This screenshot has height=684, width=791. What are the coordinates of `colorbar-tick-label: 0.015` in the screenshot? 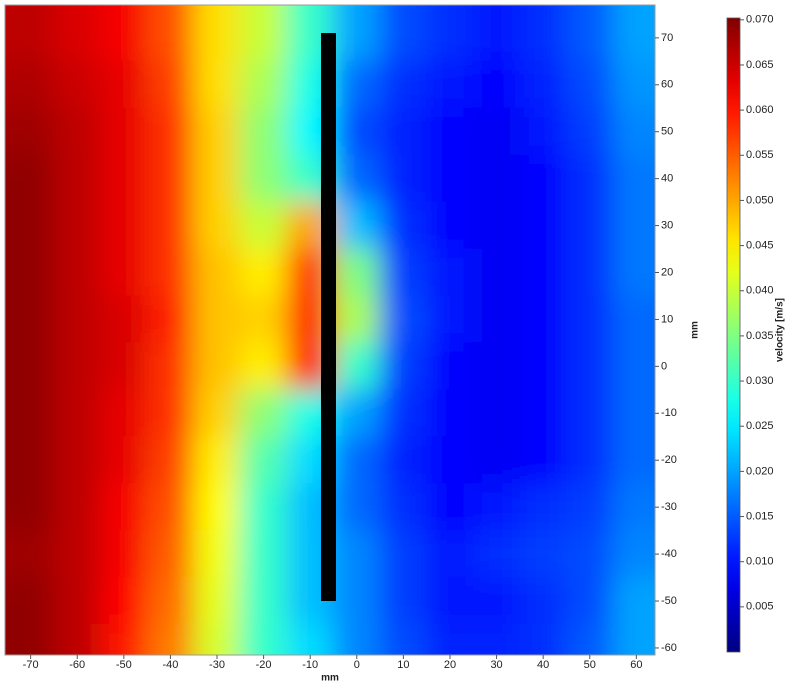 It's located at (760, 516).